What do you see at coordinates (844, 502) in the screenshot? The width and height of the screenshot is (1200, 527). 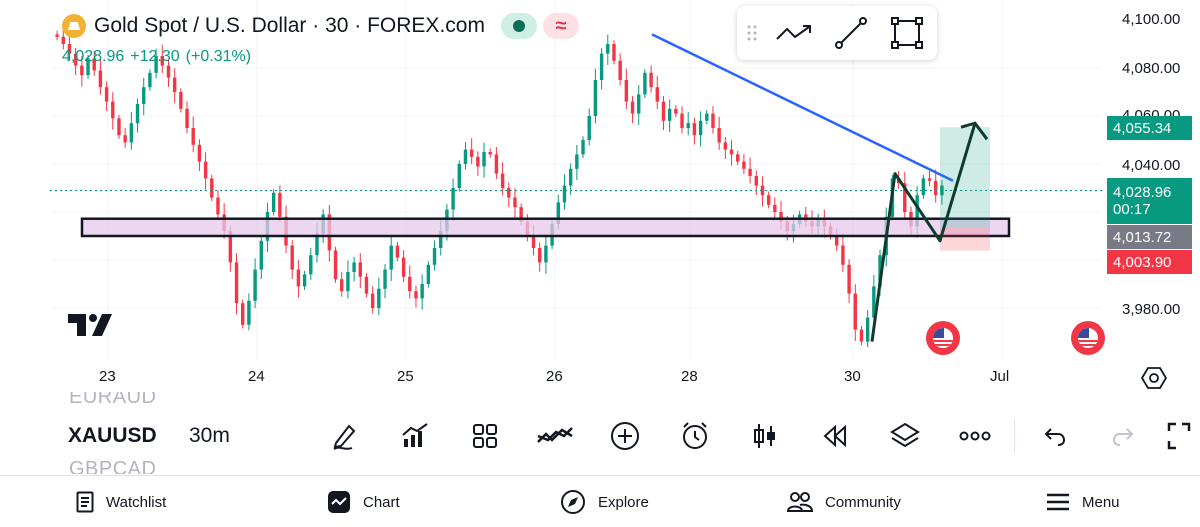 I see `tab-community: Community` at bounding box center [844, 502].